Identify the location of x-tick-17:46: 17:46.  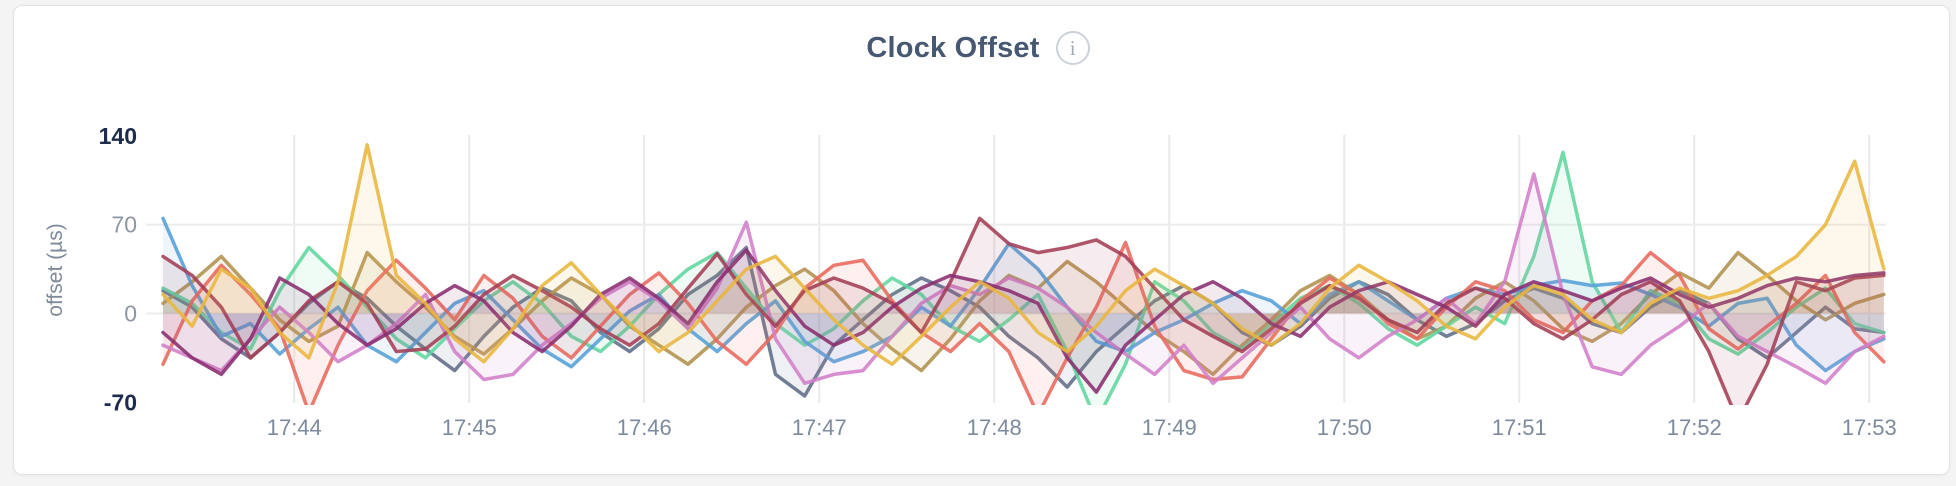
(644, 427).